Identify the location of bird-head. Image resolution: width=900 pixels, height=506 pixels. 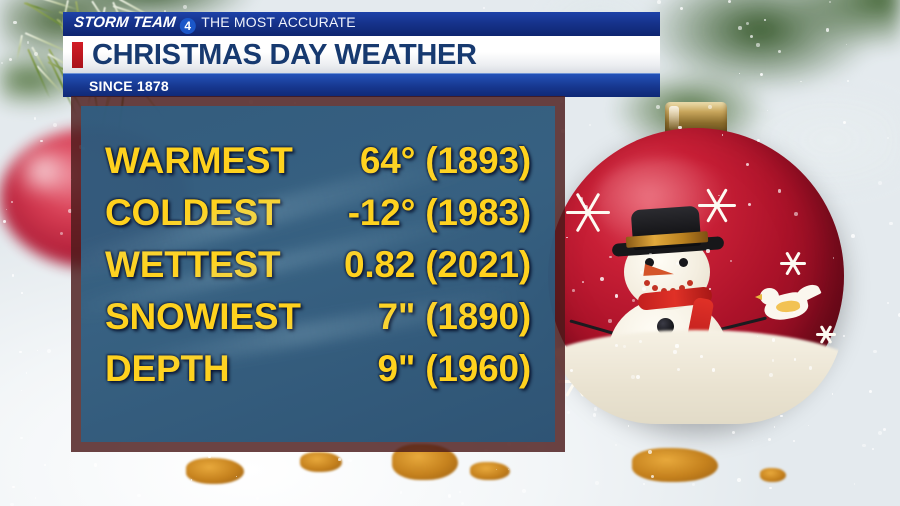
(769, 296).